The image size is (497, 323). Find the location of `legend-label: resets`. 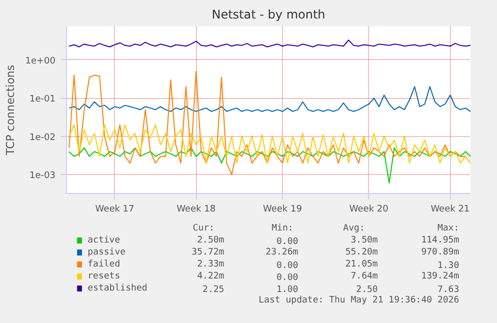

legend-label: resets is located at coordinates (104, 277).